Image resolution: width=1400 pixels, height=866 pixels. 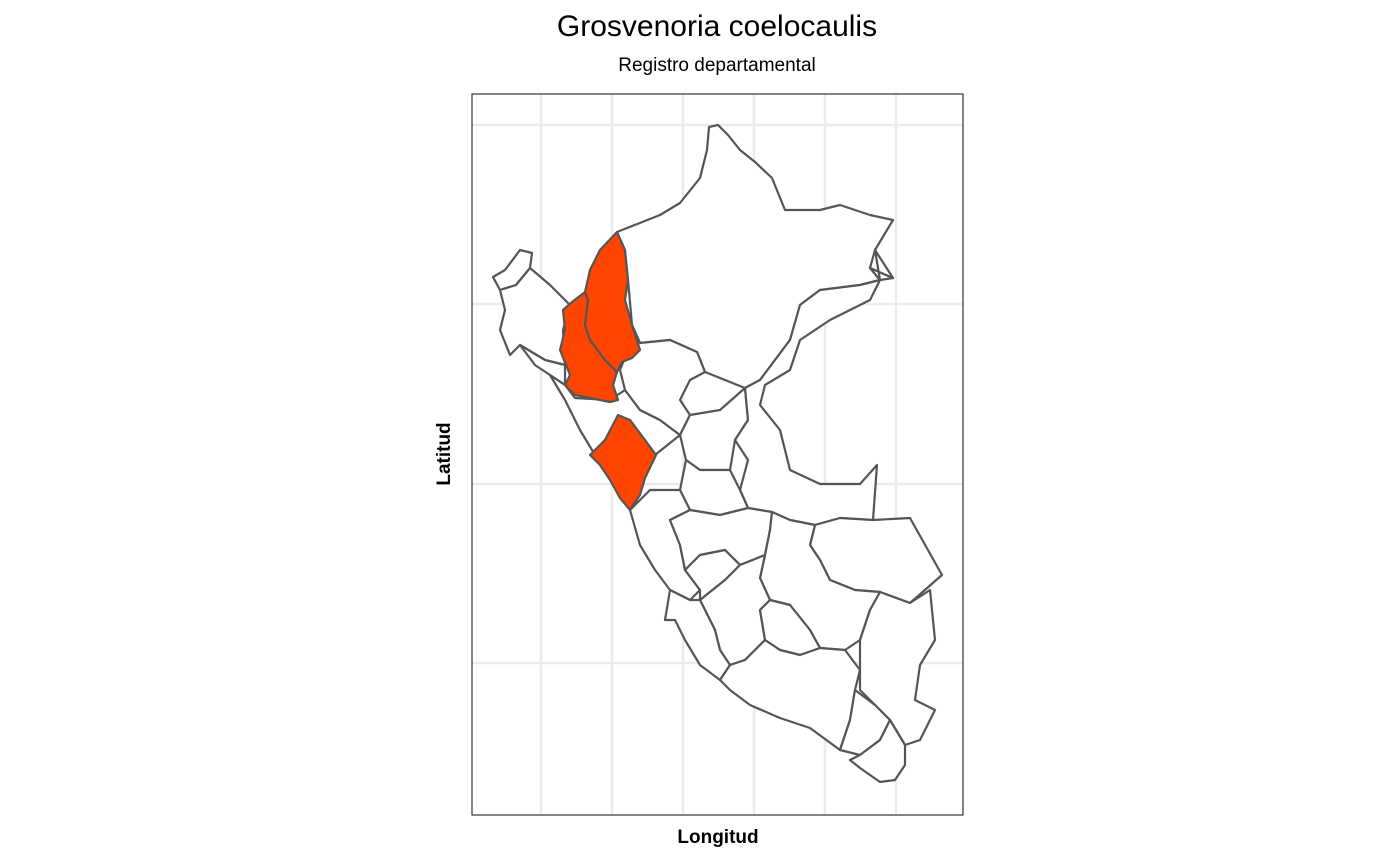 I want to click on department-amazonas, so click(x=612, y=302).